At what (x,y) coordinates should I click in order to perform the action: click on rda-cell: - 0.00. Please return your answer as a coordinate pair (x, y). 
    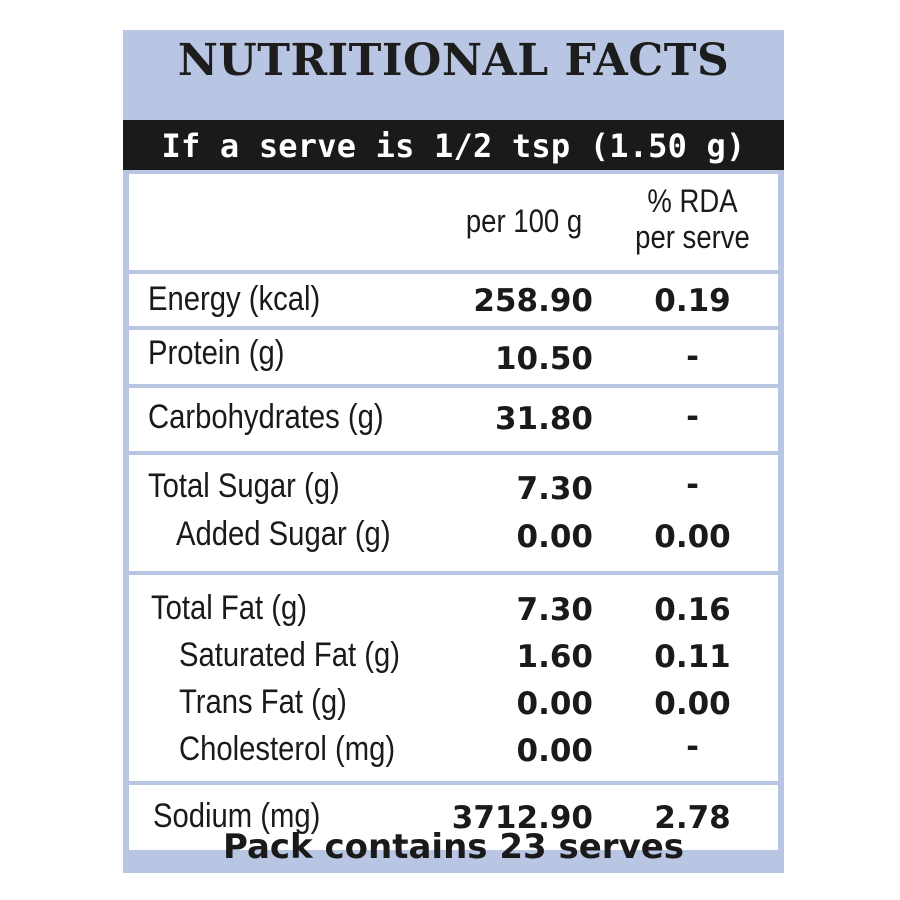
    Looking at the image, I should click on (692, 513).